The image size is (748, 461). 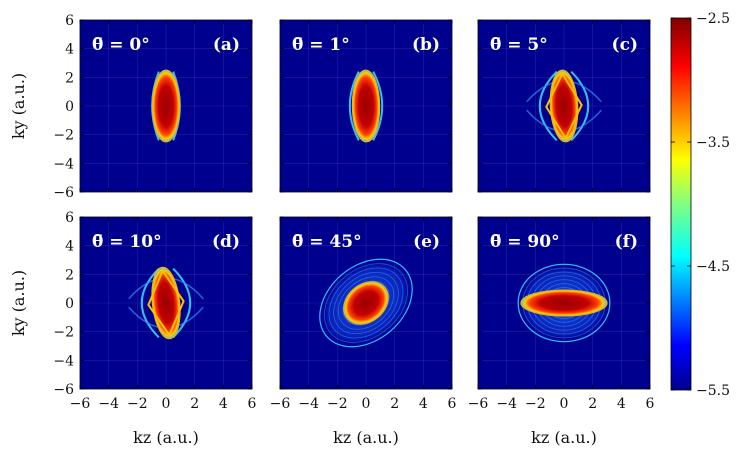 What do you see at coordinates (519, 45) in the screenshot?
I see `panel-theta-label: θ̄ = 5°` at bounding box center [519, 45].